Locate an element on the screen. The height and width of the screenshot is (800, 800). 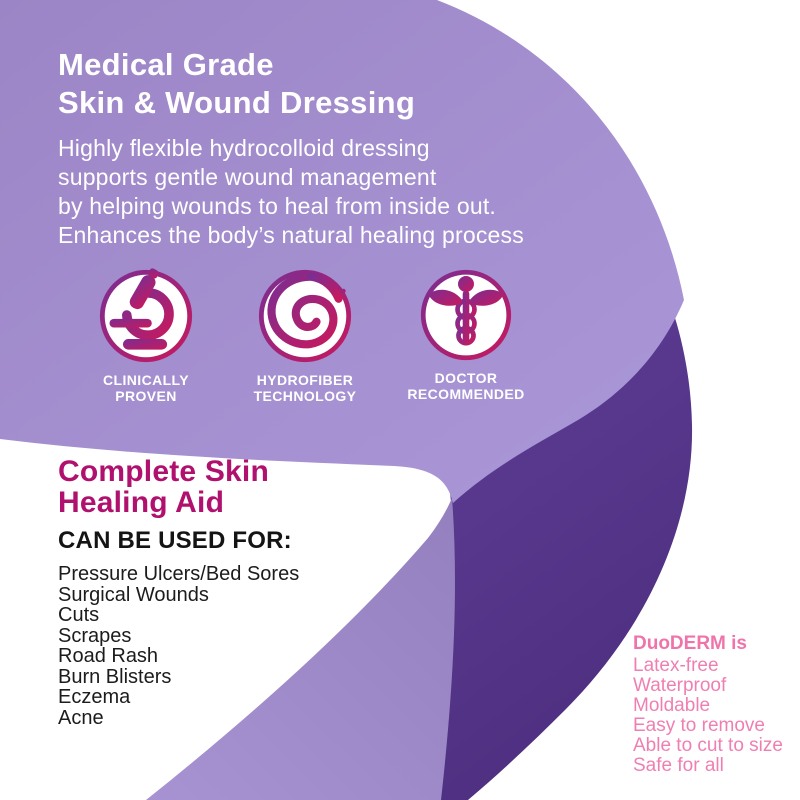
feature-item: Easy to remove is located at coordinates (699, 725).